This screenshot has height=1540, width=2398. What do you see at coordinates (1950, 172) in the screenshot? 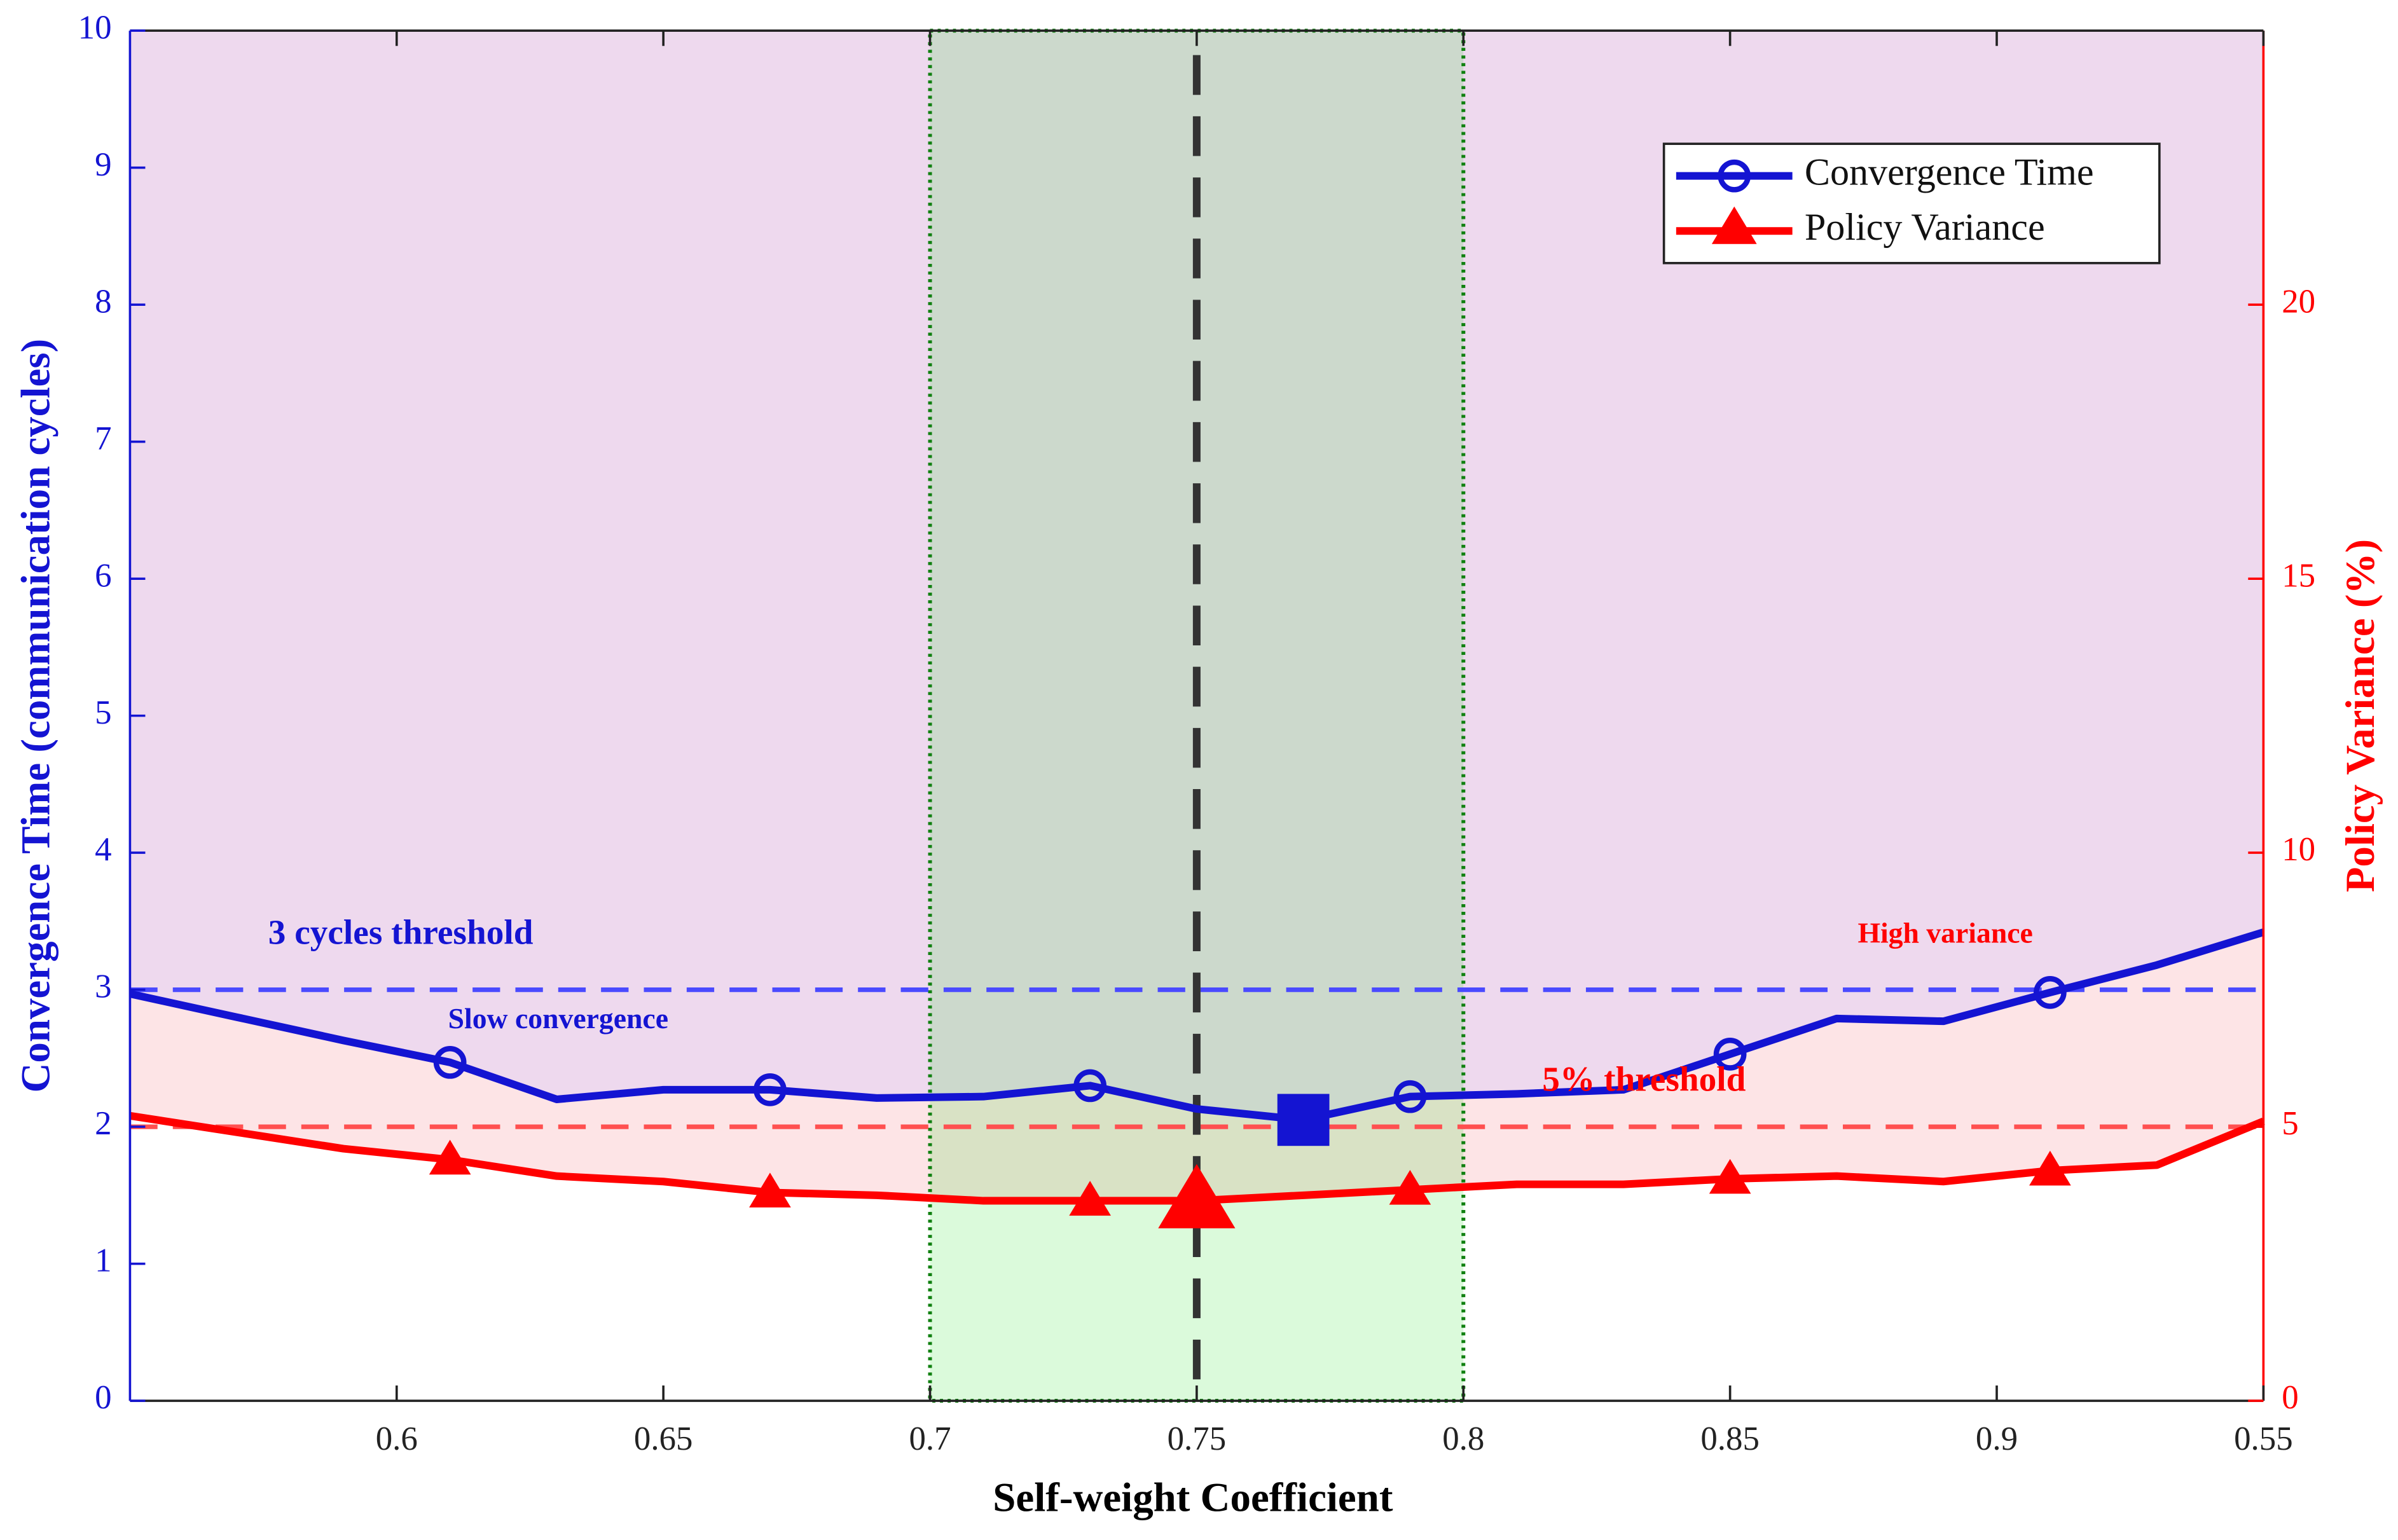
I see `legend-label: Convergence Time` at bounding box center [1950, 172].